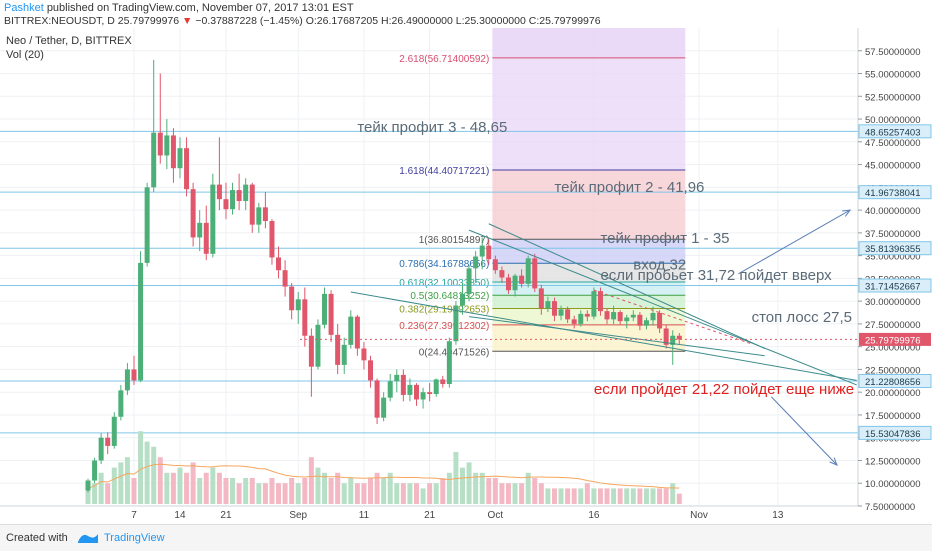 This screenshot has width=932, height=551. I want to click on tradingview-brand: TradingView, so click(134, 538).